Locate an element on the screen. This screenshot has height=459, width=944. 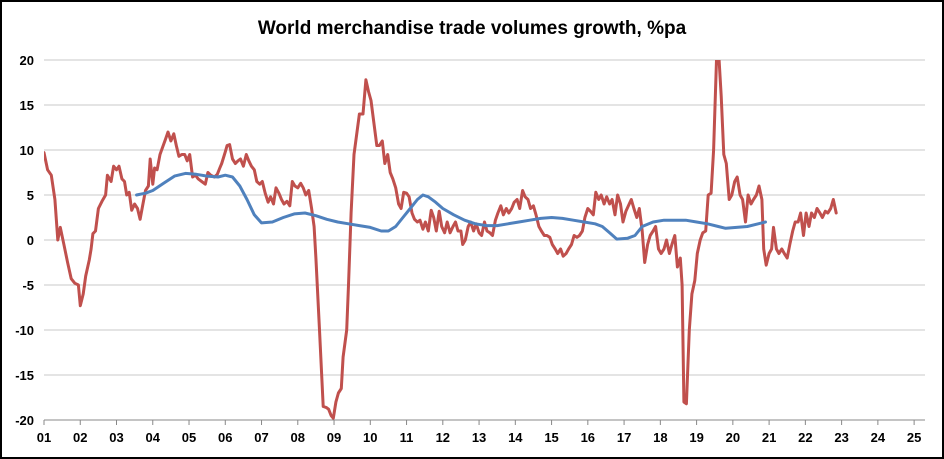
series-line-blue is located at coordinates (451, 206).